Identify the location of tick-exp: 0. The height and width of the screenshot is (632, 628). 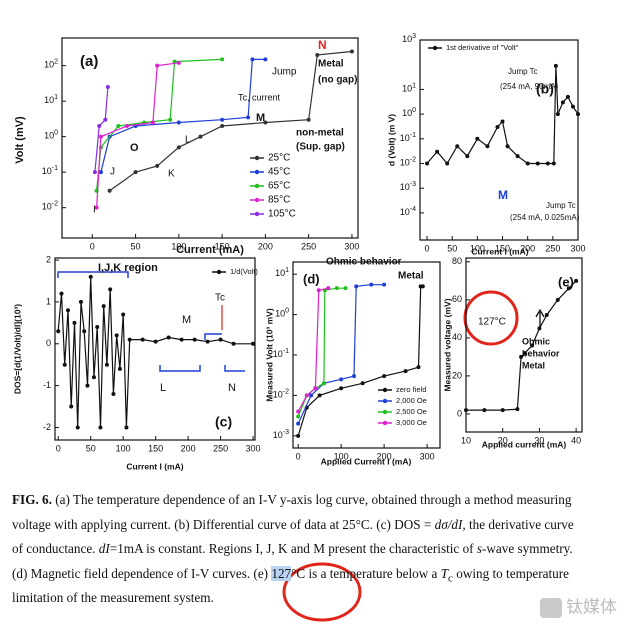
(287, 310).